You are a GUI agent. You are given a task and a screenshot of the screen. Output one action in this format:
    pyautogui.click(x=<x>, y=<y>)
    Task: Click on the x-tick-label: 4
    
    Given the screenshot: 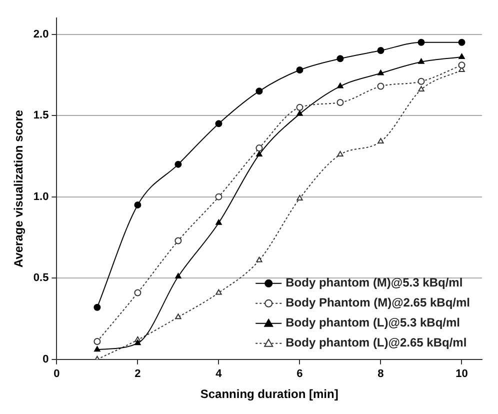 What is the action you would take?
    pyautogui.click(x=219, y=374)
    